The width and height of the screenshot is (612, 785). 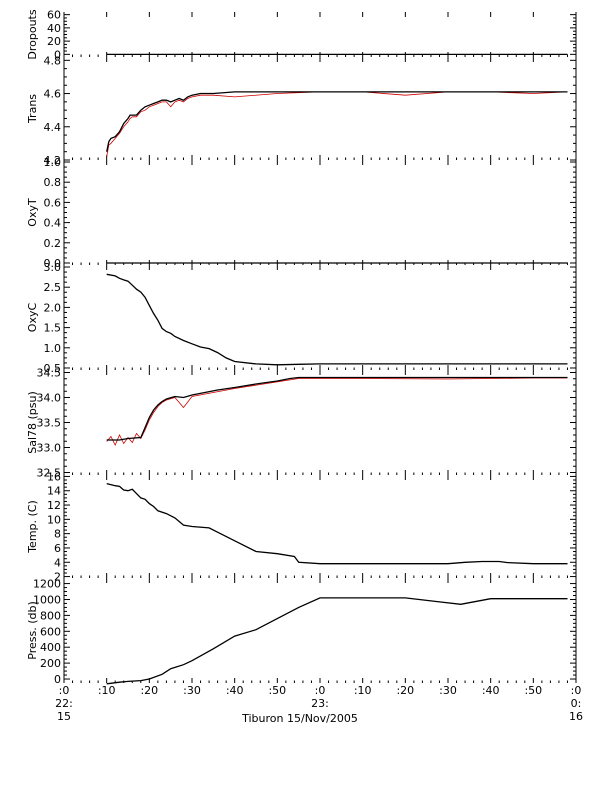 I want to click on y-tick-label: 3.0, so click(x=53, y=267).